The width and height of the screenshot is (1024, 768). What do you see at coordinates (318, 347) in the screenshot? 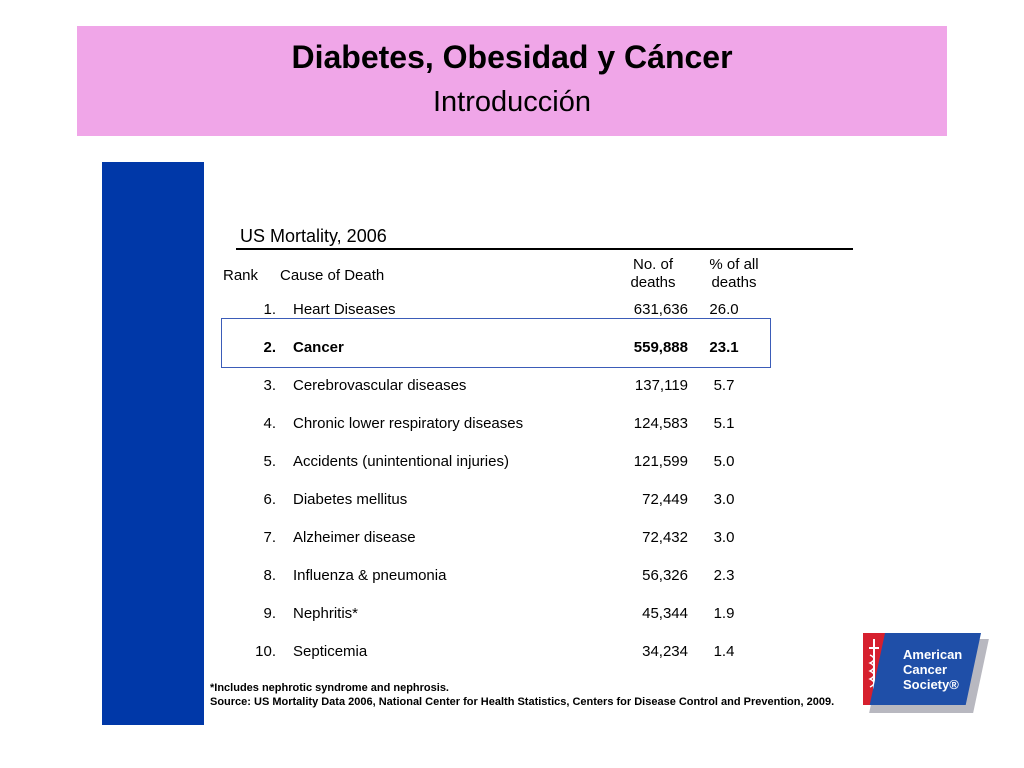
I see `cause-cell: Cancer` at bounding box center [318, 347].